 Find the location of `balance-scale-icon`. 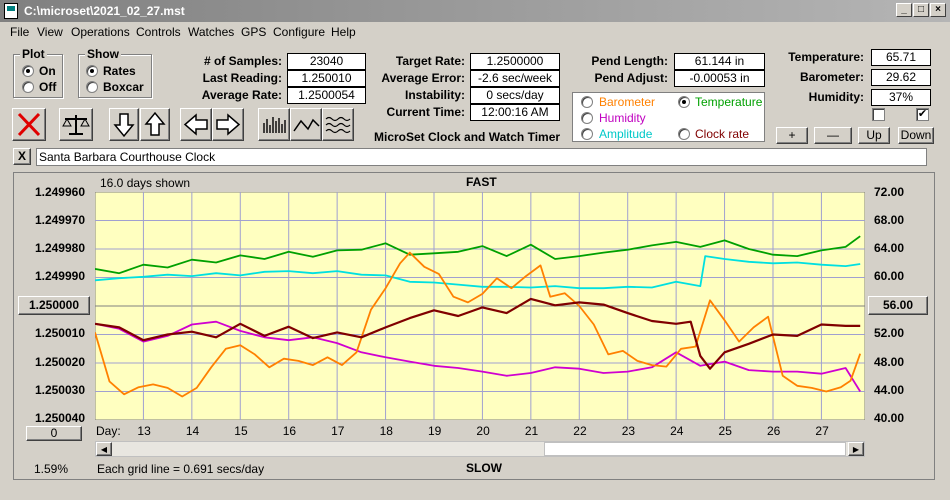

balance-scale-icon is located at coordinates (76, 125).